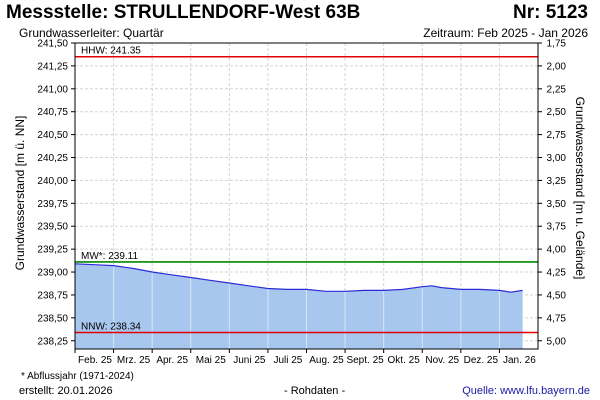 This screenshot has width=600, height=400. What do you see at coordinates (505, 33) in the screenshot?
I see `period-label: Zeitraum: Feb 2025 - Jan 2026` at bounding box center [505, 33].